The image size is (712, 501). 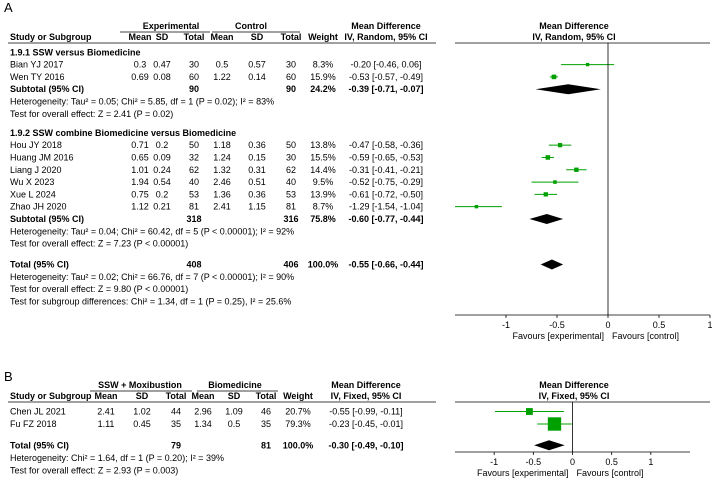 I want to click on study-mean-2: 1.32, so click(x=222, y=170).